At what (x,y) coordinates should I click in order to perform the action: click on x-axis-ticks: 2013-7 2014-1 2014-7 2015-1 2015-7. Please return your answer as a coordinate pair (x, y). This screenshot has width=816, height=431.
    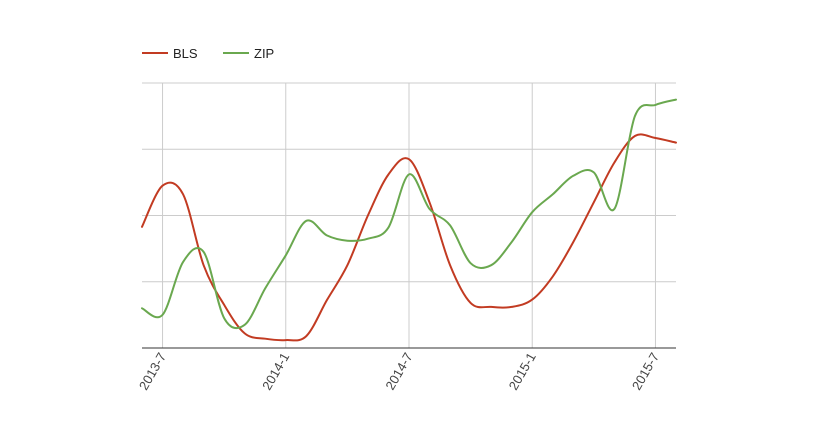
    Looking at the image, I should click on (399, 371).